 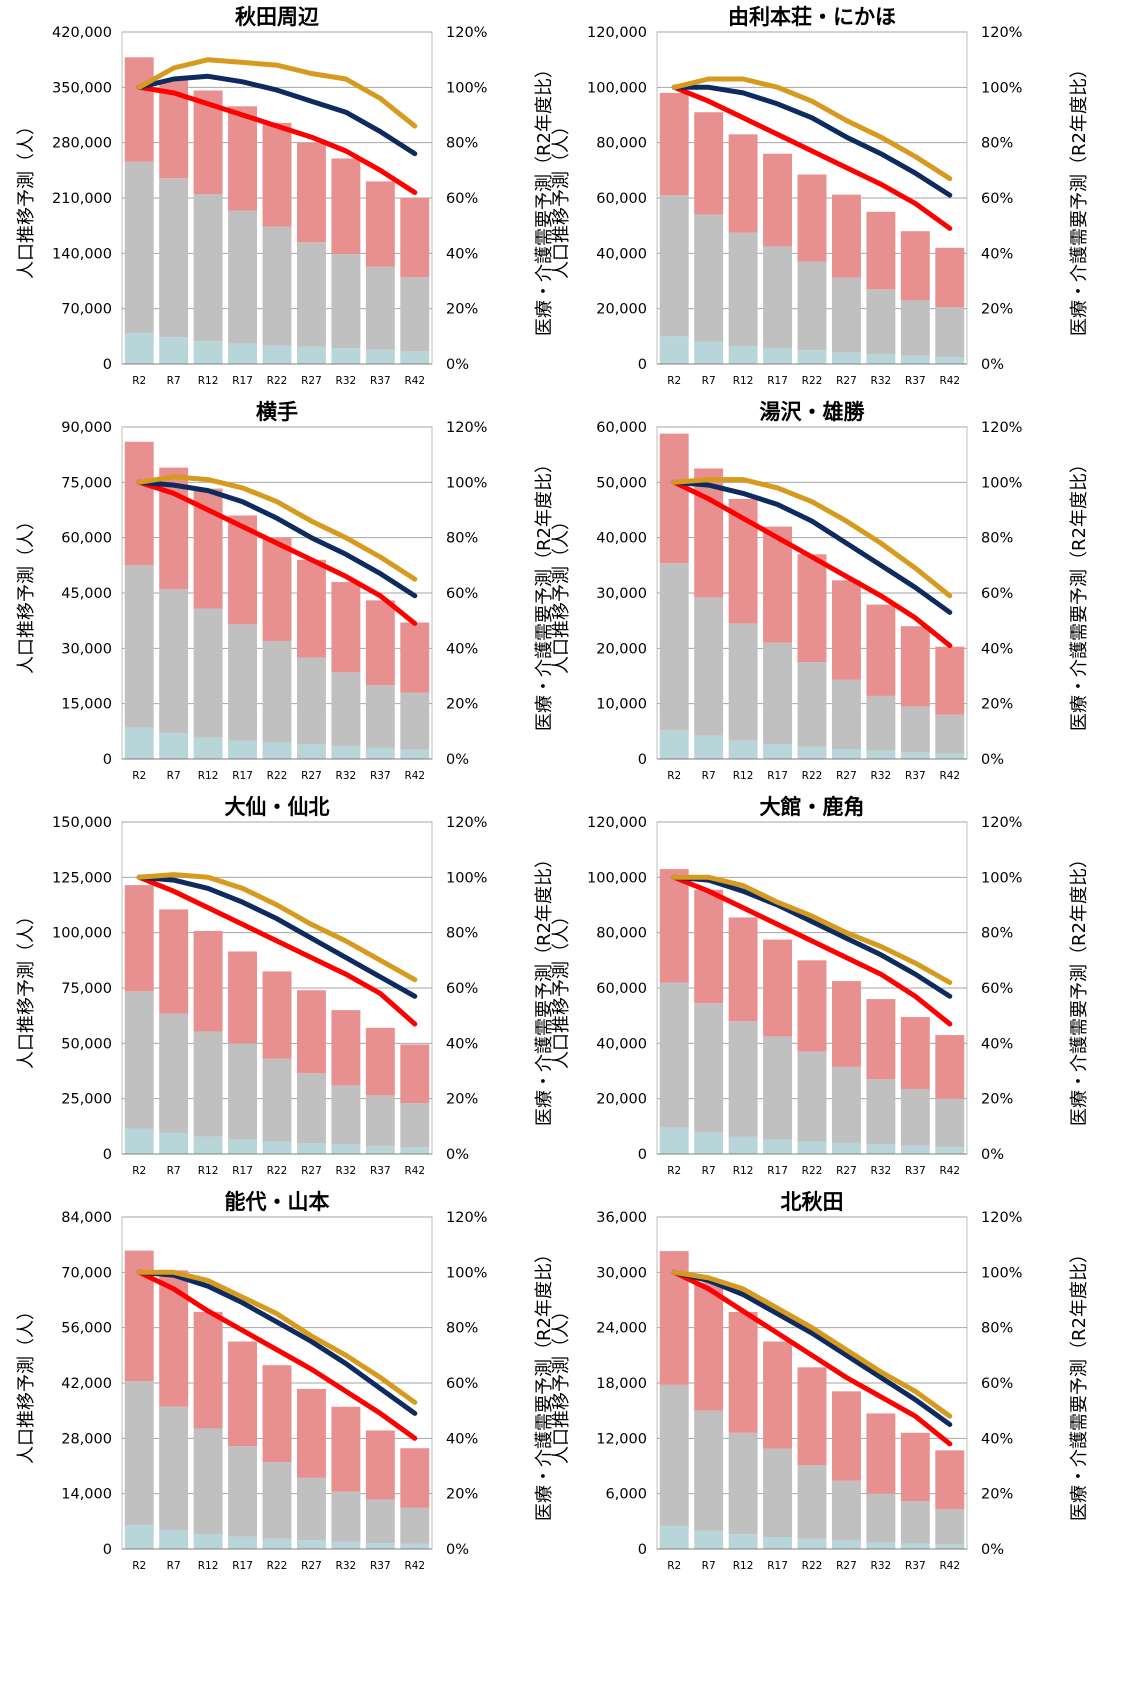 I want to click on chart-title: 湯沢・雄勝, so click(x=813, y=412).